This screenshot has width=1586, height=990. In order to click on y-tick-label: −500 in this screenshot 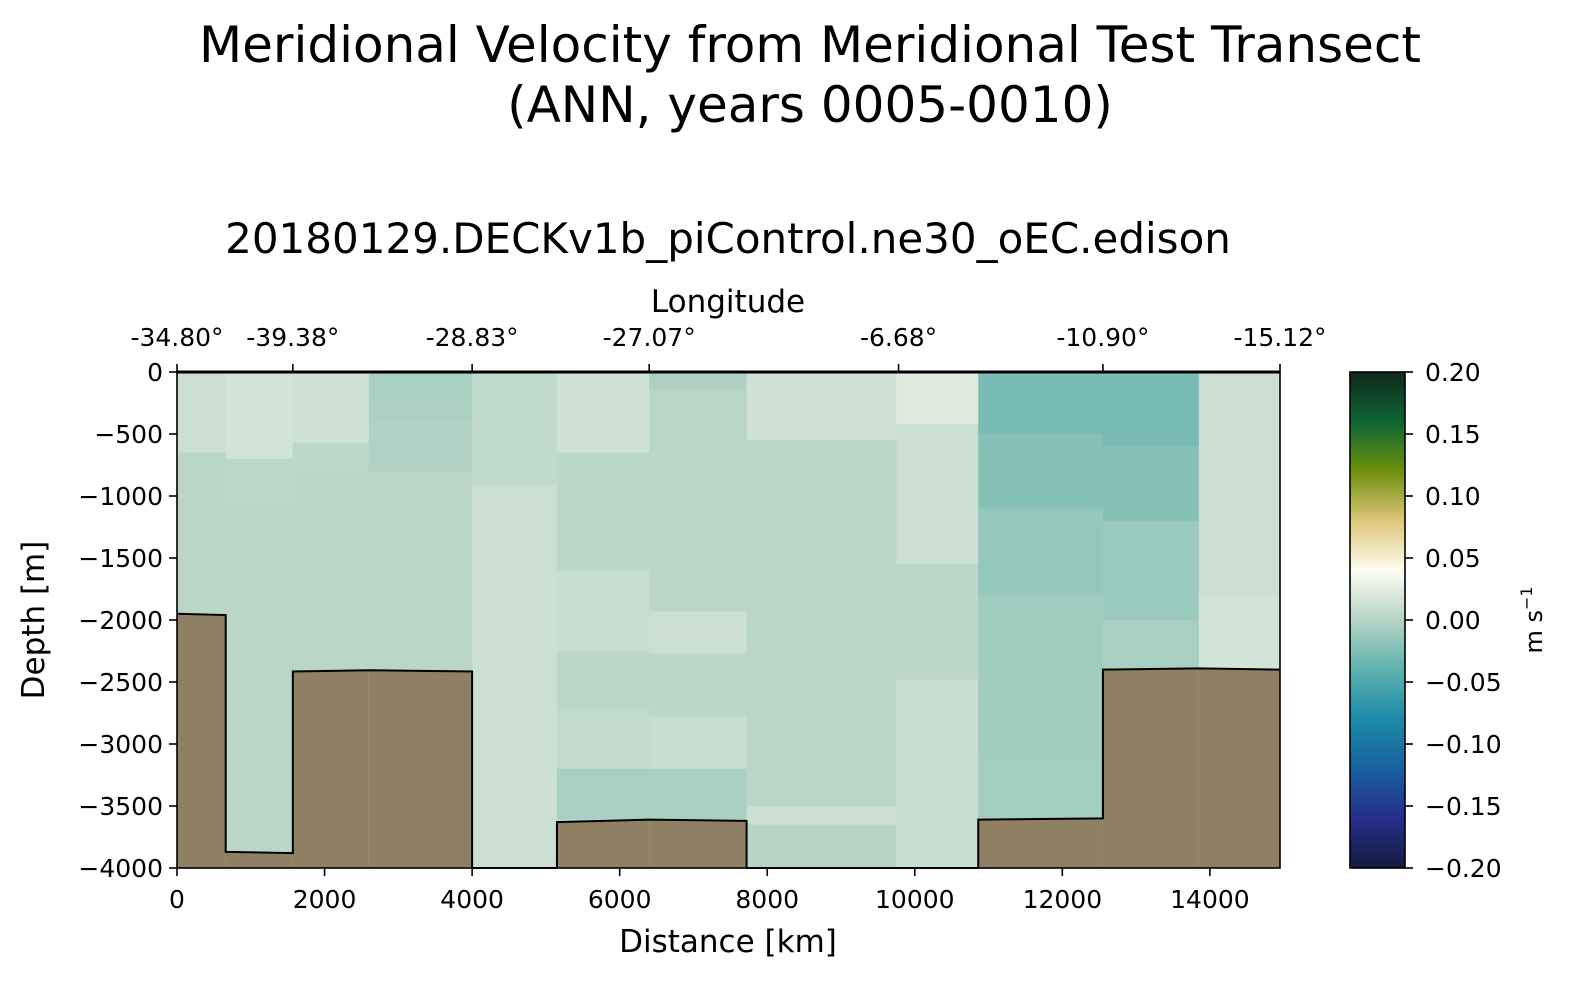, I will do `click(128, 434)`.